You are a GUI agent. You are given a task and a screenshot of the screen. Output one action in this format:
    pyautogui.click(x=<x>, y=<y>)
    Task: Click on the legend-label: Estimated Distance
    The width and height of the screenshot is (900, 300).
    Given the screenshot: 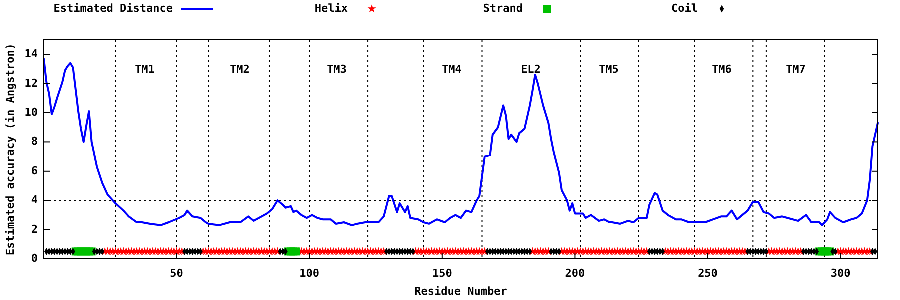 What is the action you would take?
    pyautogui.click(x=114, y=9)
    